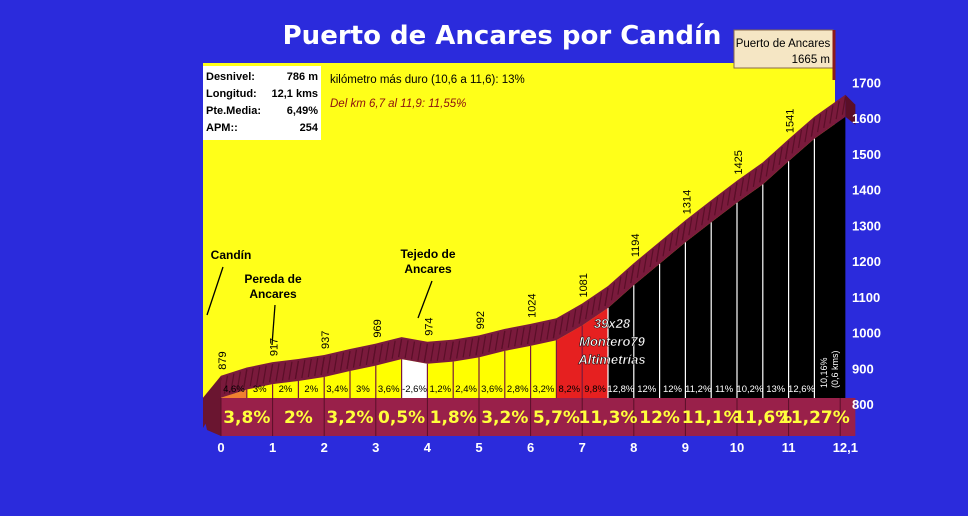 The height and width of the screenshot is (516, 968). What do you see at coordinates (584, 285) in the screenshot?
I see `altitude-label: 1081` at bounding box center [584, 285].